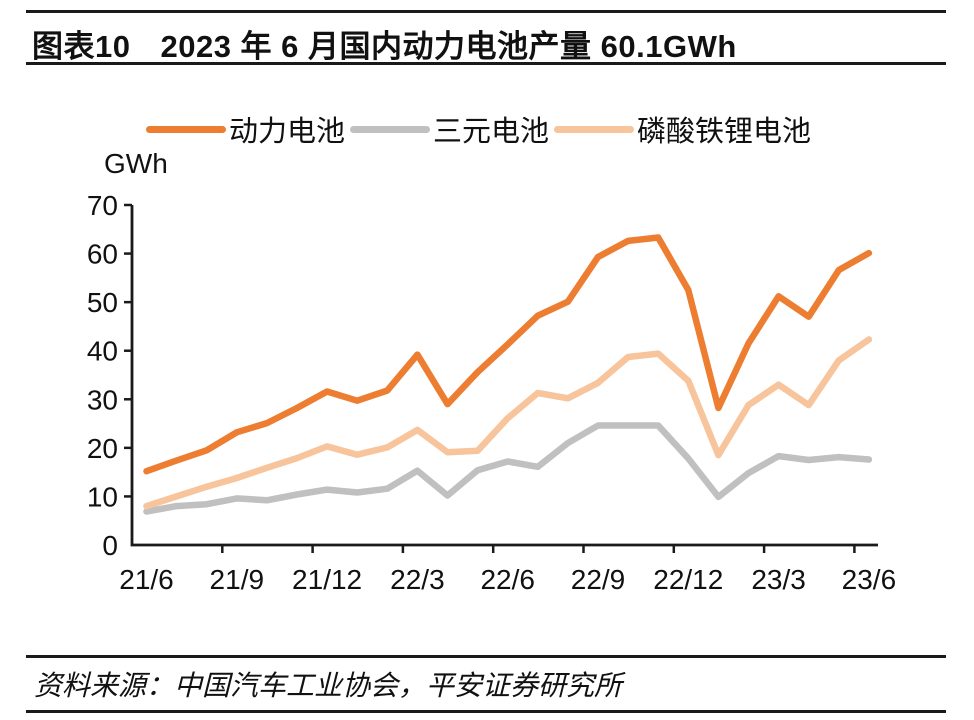 The width and height of the screenshot is (974, 720). What do you see at coordinates (110, 545) in the screenshot?
I see `y-tick-label: 0` at bounding box center [110, 545].